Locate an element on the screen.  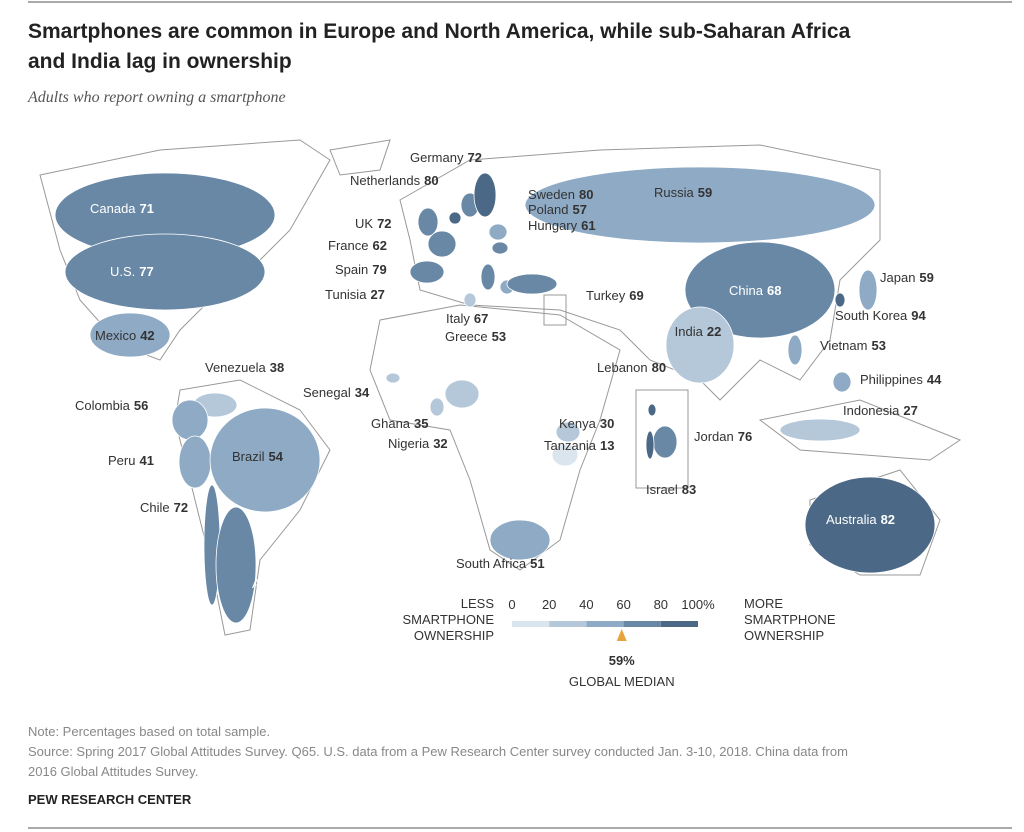
country-value: 35 is located at coordinates (421, 423).